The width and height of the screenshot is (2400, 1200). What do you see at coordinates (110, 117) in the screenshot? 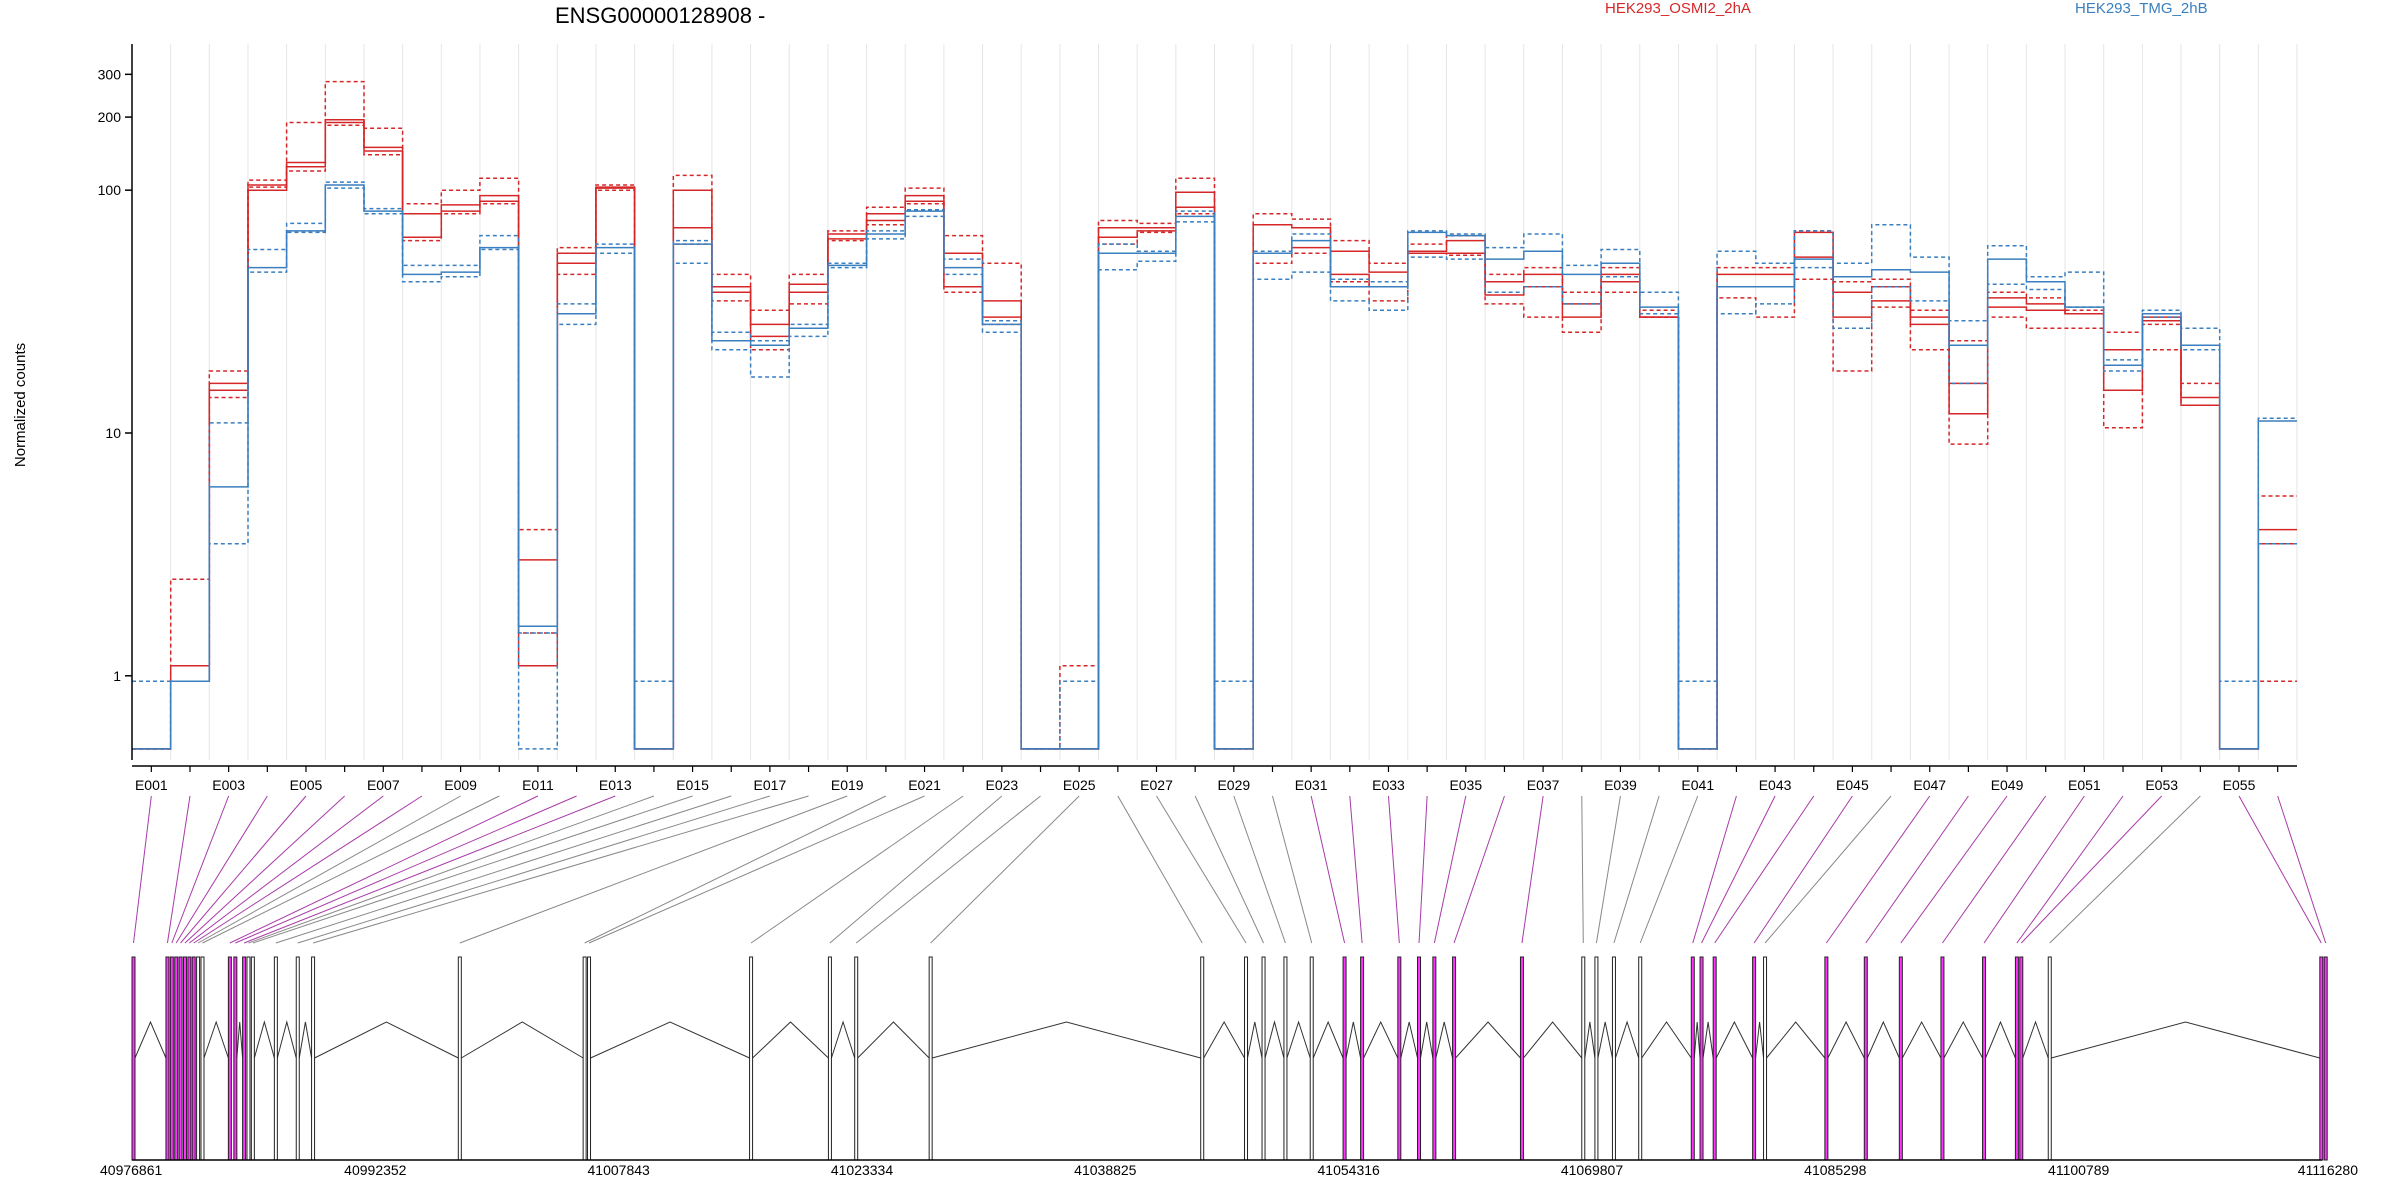
I see `y-tick-label: 200` at bounding box center [110, 117].